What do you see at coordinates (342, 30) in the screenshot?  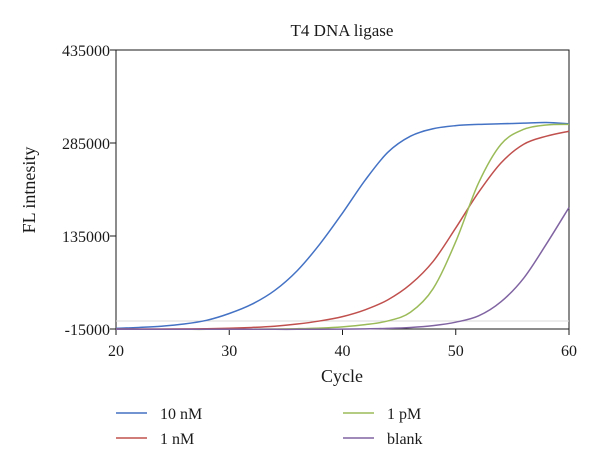 I see `chart-title: T4 DNA ligase` at bounding box center [342, 30].